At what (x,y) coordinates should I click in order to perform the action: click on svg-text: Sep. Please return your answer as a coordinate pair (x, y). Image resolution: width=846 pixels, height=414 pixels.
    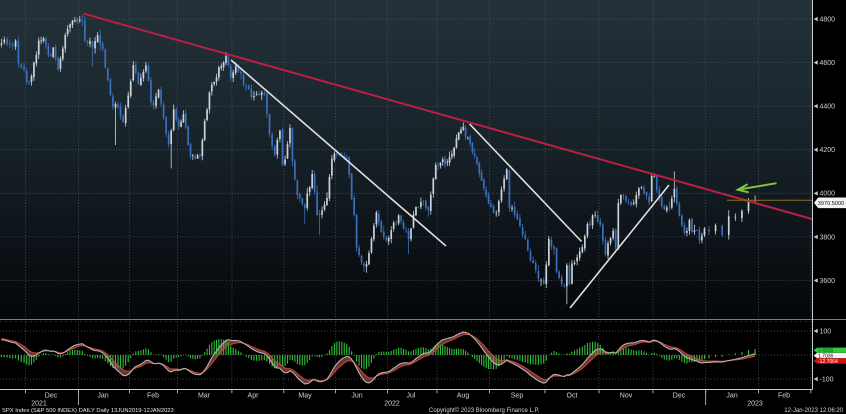
    Looking at the image, I should click on (517, 396).